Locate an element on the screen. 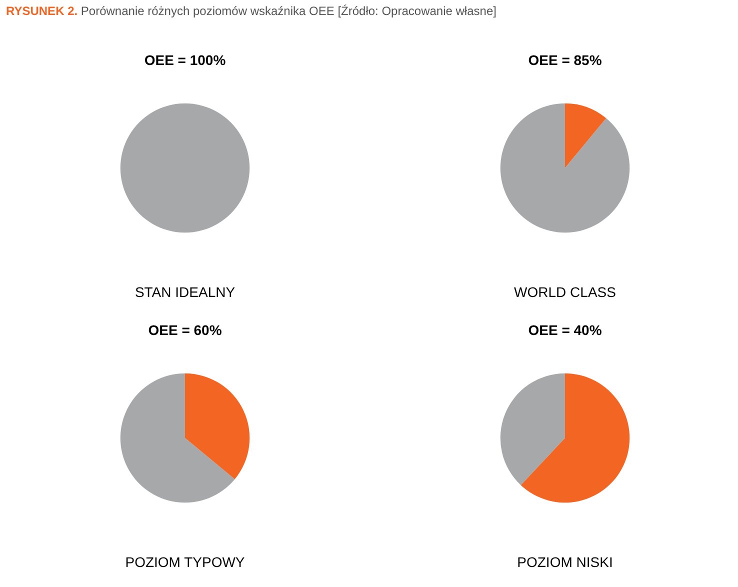  text: WORLD CLASS is located at coordinates (565, 292).